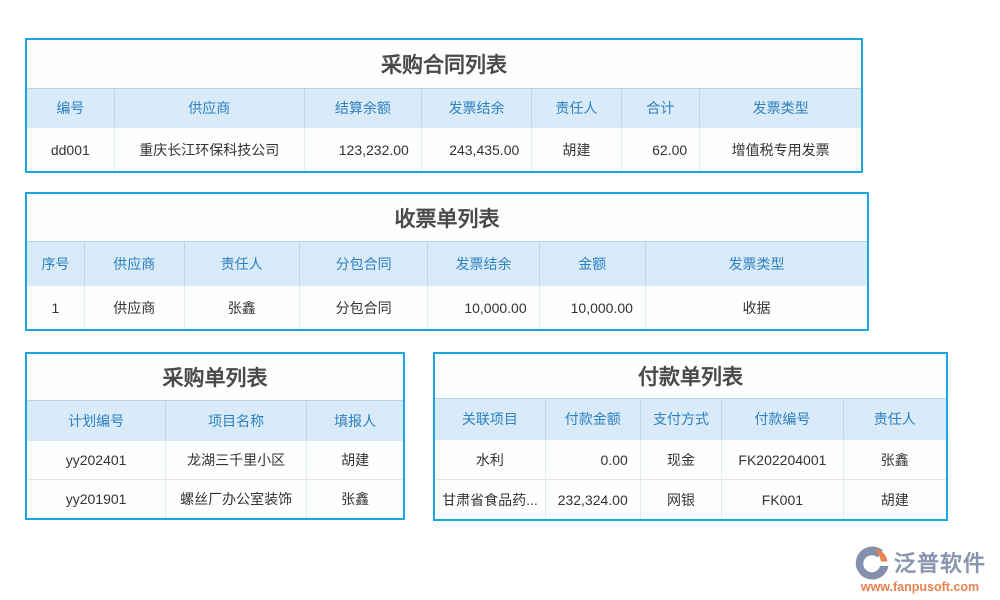 The image size is (1000, 600). I want to click on table-cell: 123,232.00, so click(362, 149).